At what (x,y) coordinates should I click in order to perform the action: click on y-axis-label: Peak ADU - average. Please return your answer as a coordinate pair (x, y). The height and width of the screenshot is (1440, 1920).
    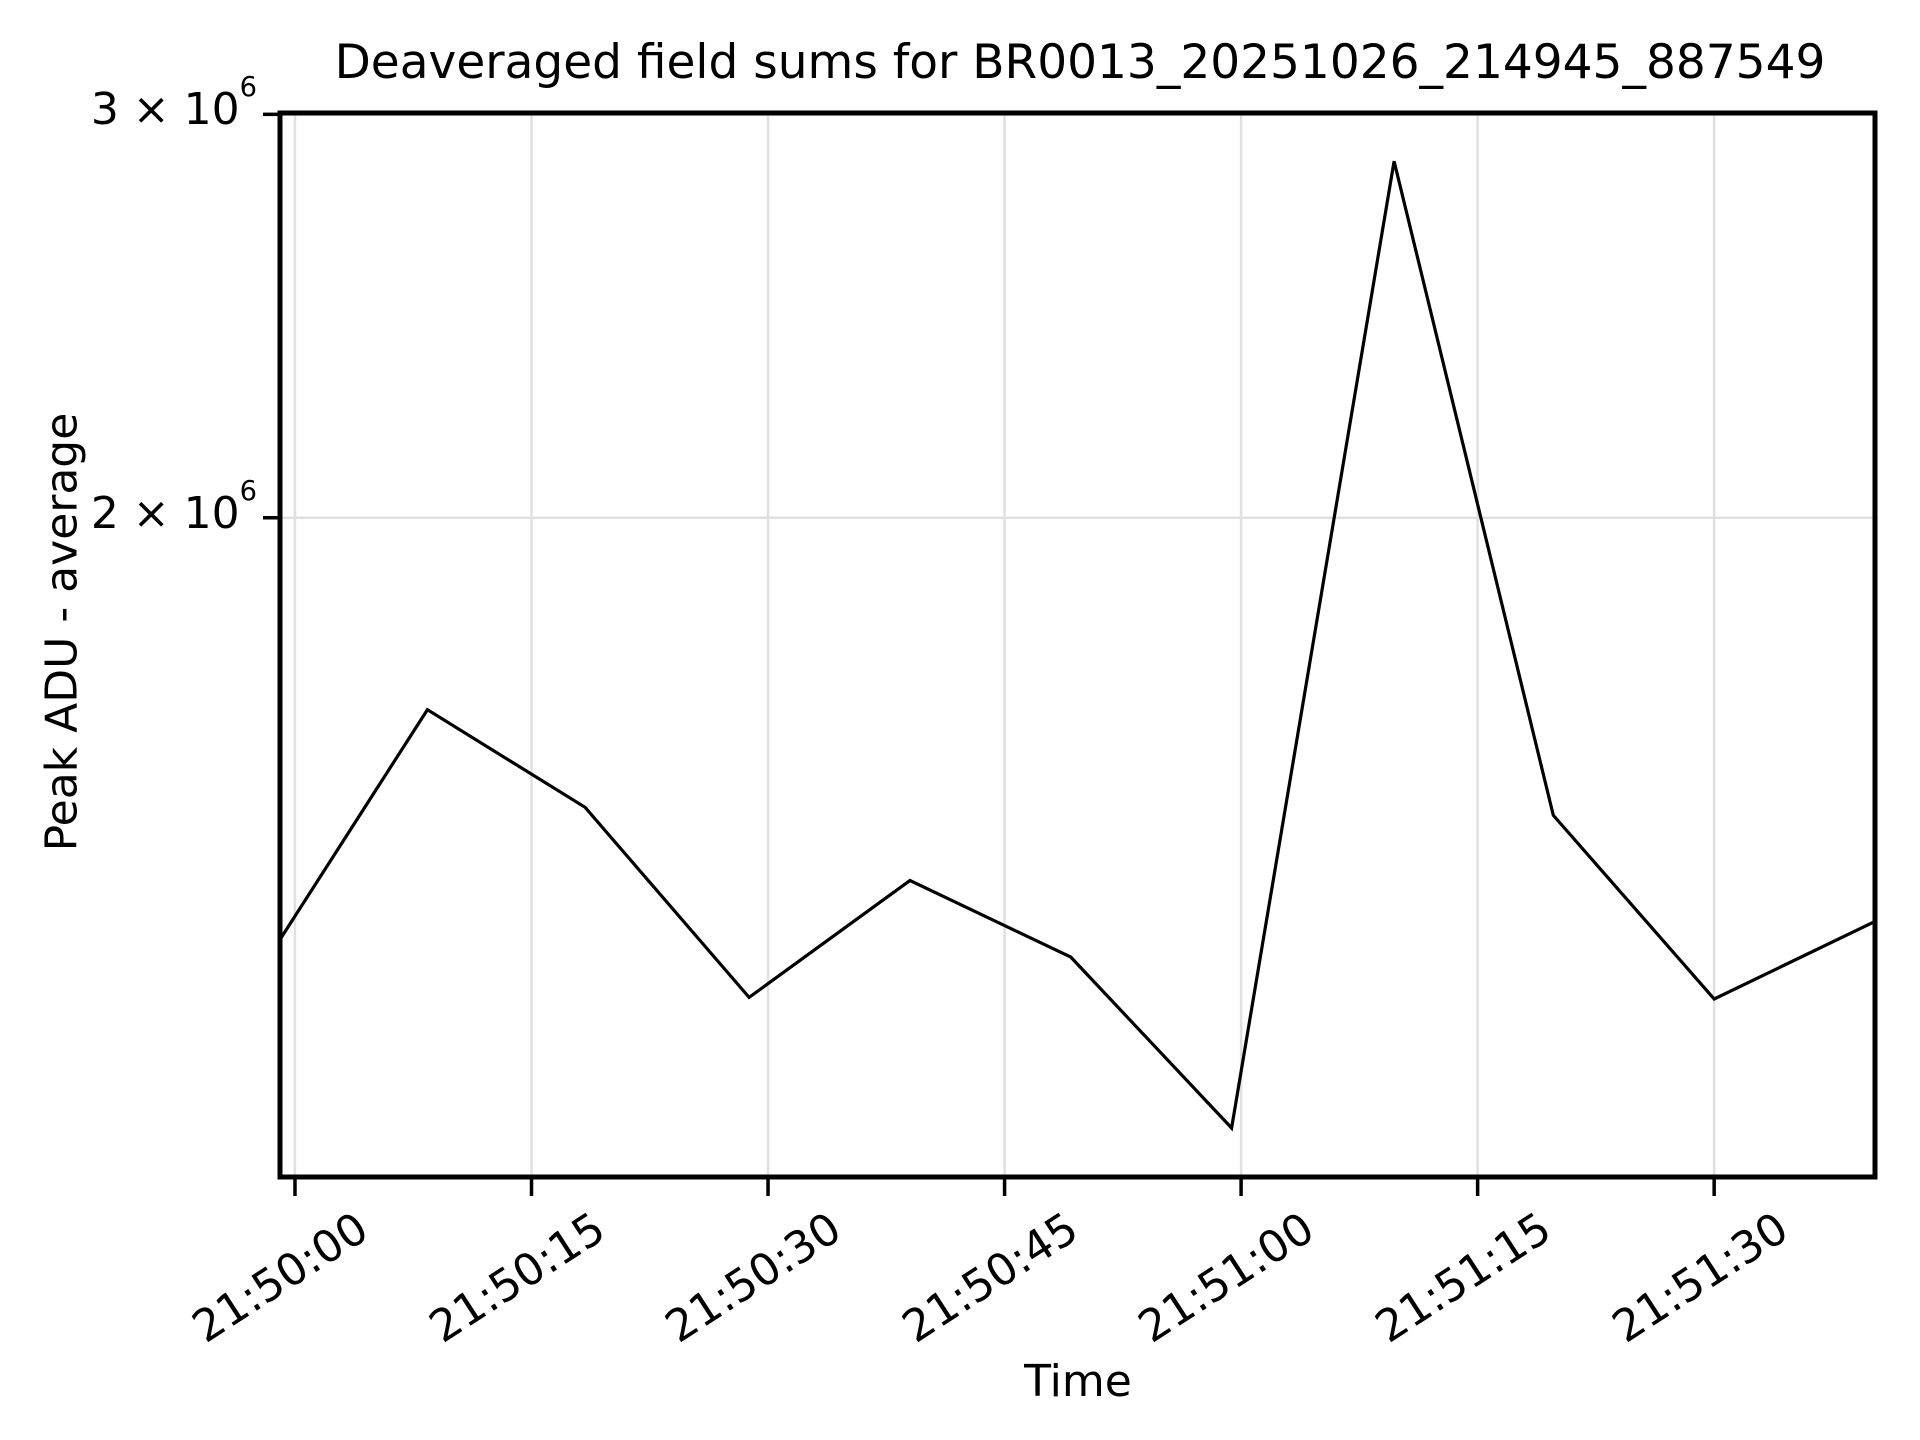
    Looking at the image, I should click on (62, 632).